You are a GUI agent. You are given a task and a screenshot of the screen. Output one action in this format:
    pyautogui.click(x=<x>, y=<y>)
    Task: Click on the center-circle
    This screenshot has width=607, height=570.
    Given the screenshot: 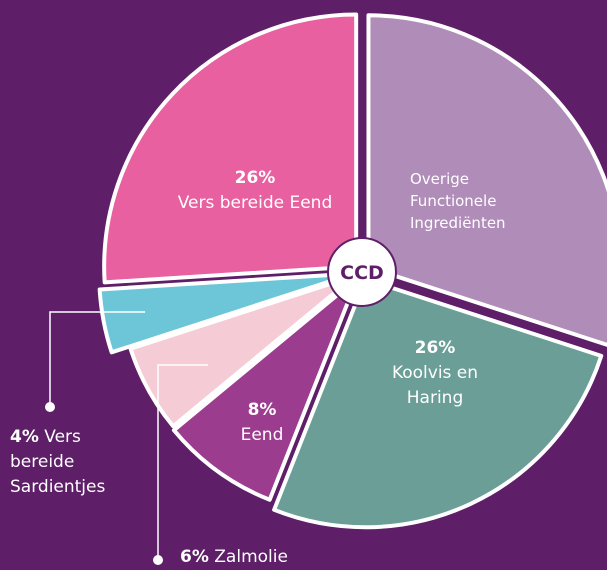 What is the action you would take?
    pyautogui.click(x=362, y=272)
    